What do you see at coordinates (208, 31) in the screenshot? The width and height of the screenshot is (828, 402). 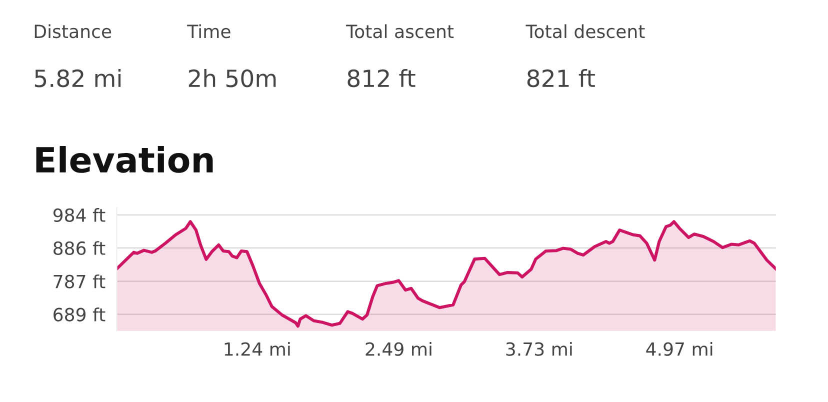 I see `text: Time` at bounding box center [208, 31].